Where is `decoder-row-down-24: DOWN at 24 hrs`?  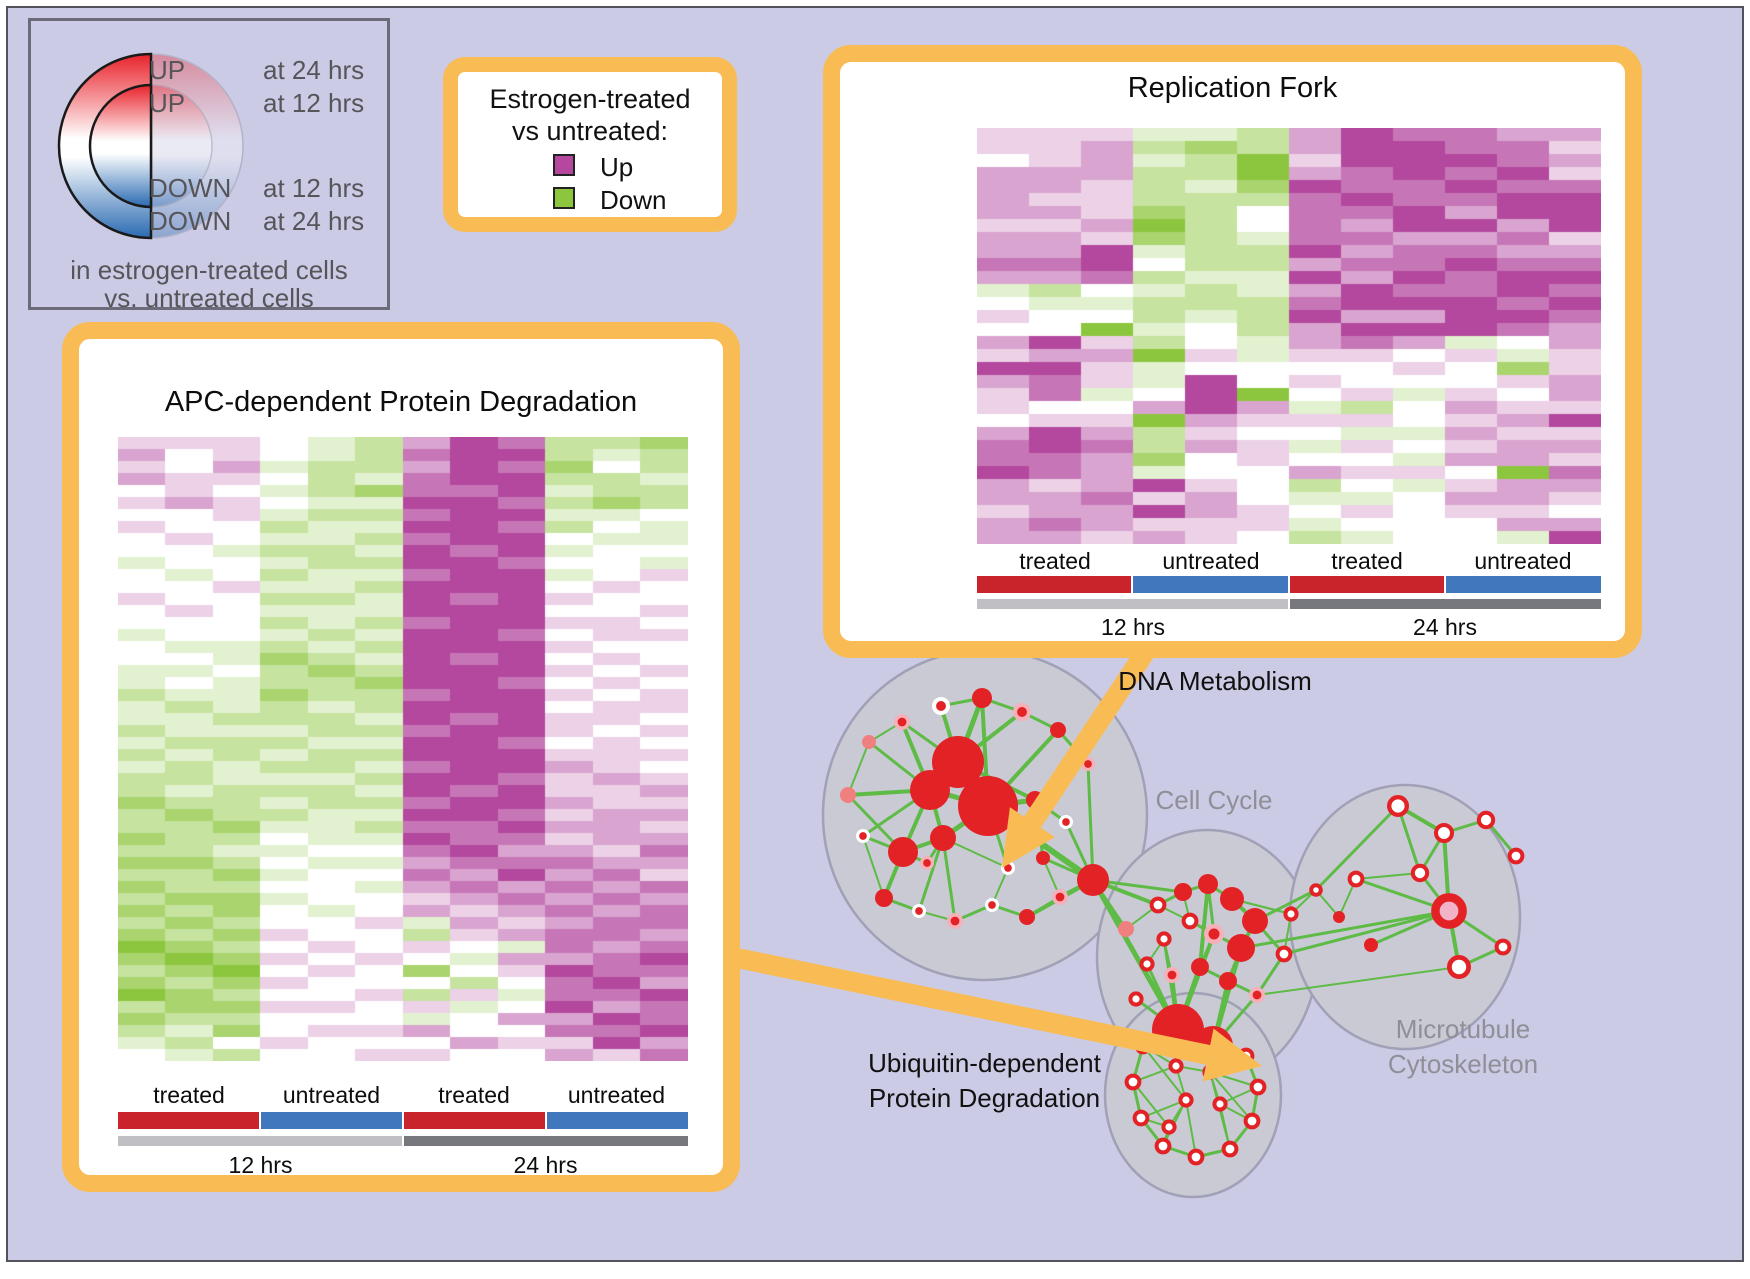 decoder-row-down-24: DOWN at 24 hrs is located at coordinates (209, 221).